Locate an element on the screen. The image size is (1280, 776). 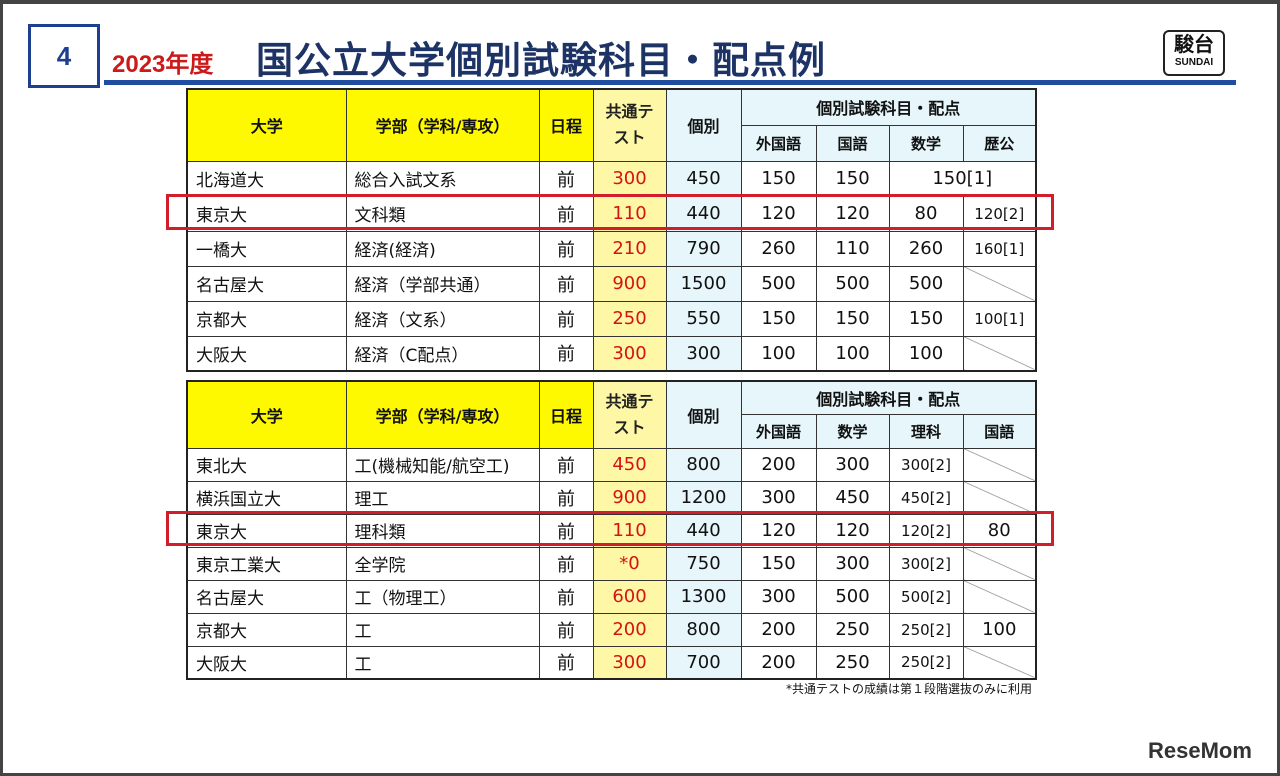
common-test-cell: 900 is located at coordinates (629, 283).